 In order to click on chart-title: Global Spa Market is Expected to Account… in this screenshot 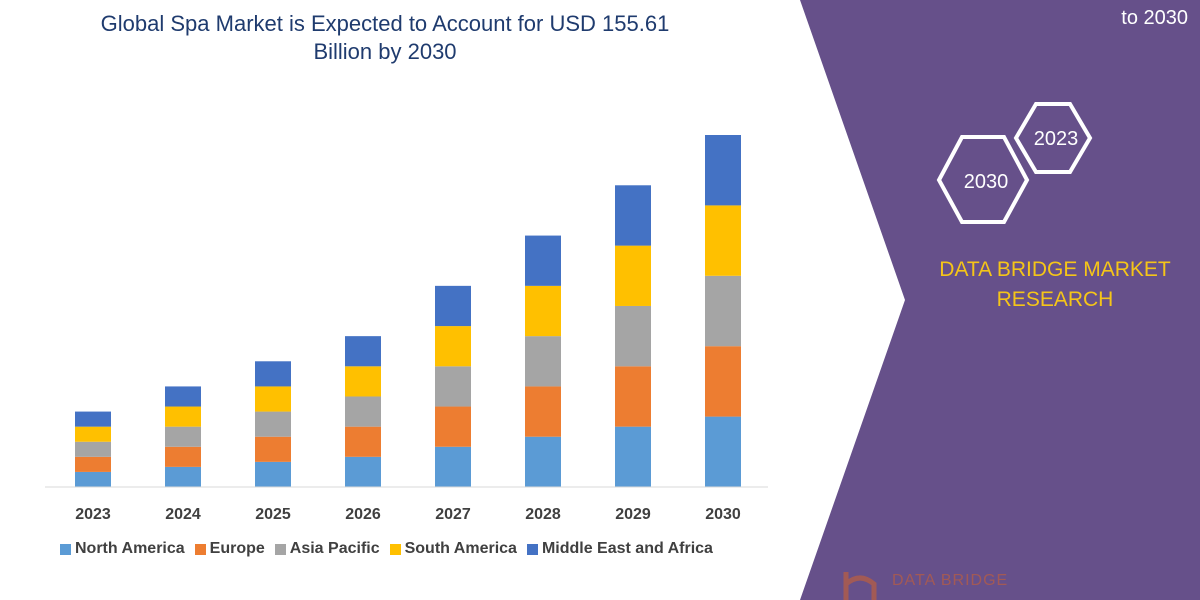, I will do `click(385, 38)`.